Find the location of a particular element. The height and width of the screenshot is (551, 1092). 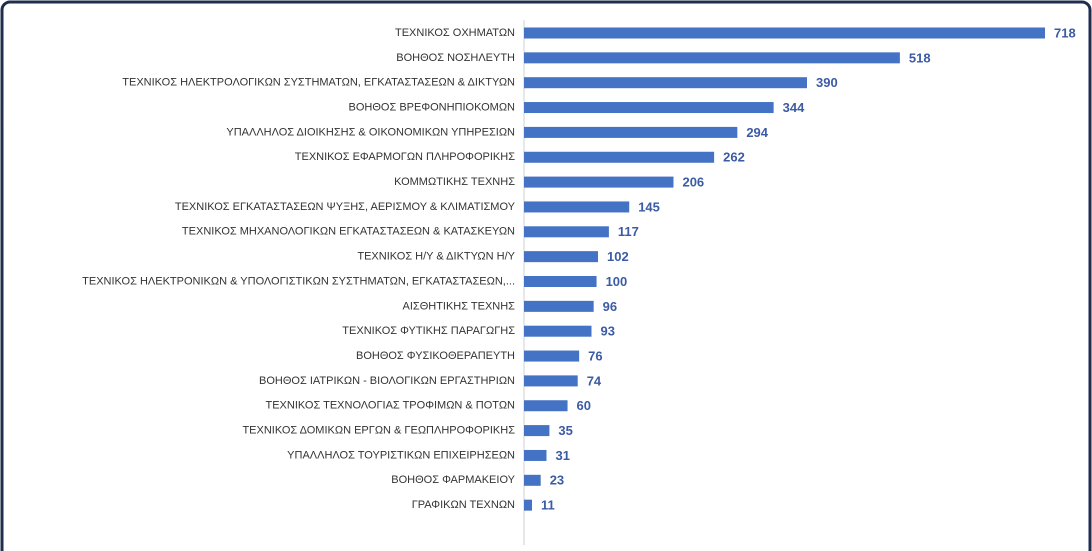

category-label: ΤΕΧΝΙΚΟΣ Η/Υ & ΔΙΚΤΥΩΝ Η/Υ is located at coordinates (436, 257).